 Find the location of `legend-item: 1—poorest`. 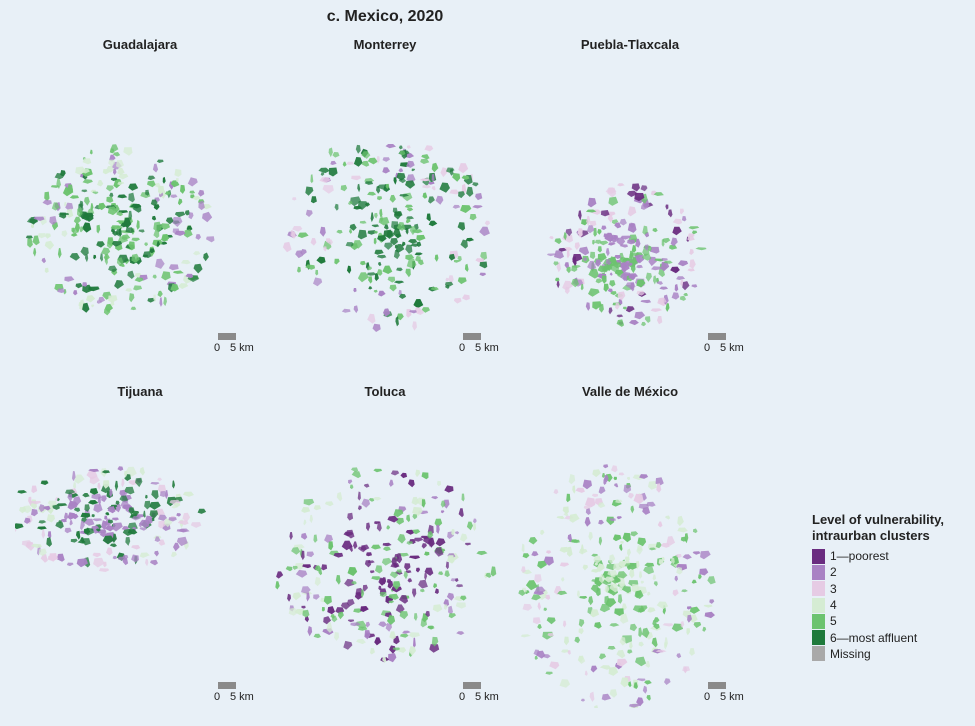

legend-item: 1—poorest is located at coordinates (892, 556).